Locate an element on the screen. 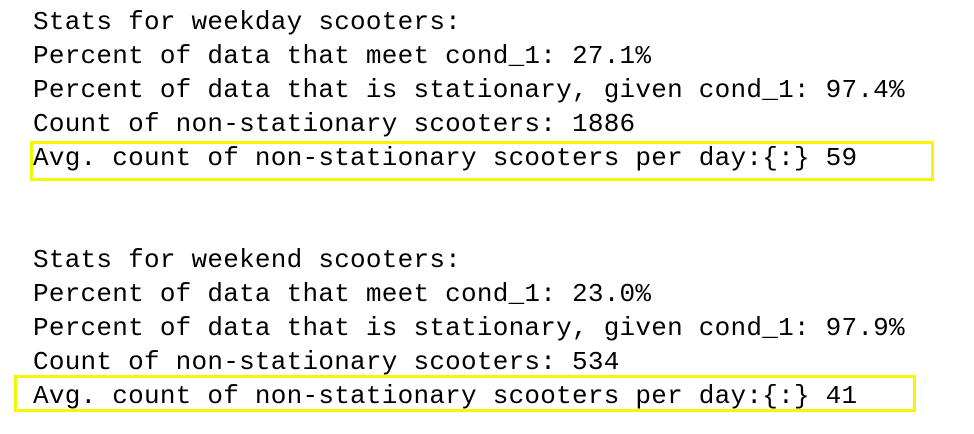 The image size is (974, 434). weekday-avg-highlight-box is located at coordinates (482, 161).